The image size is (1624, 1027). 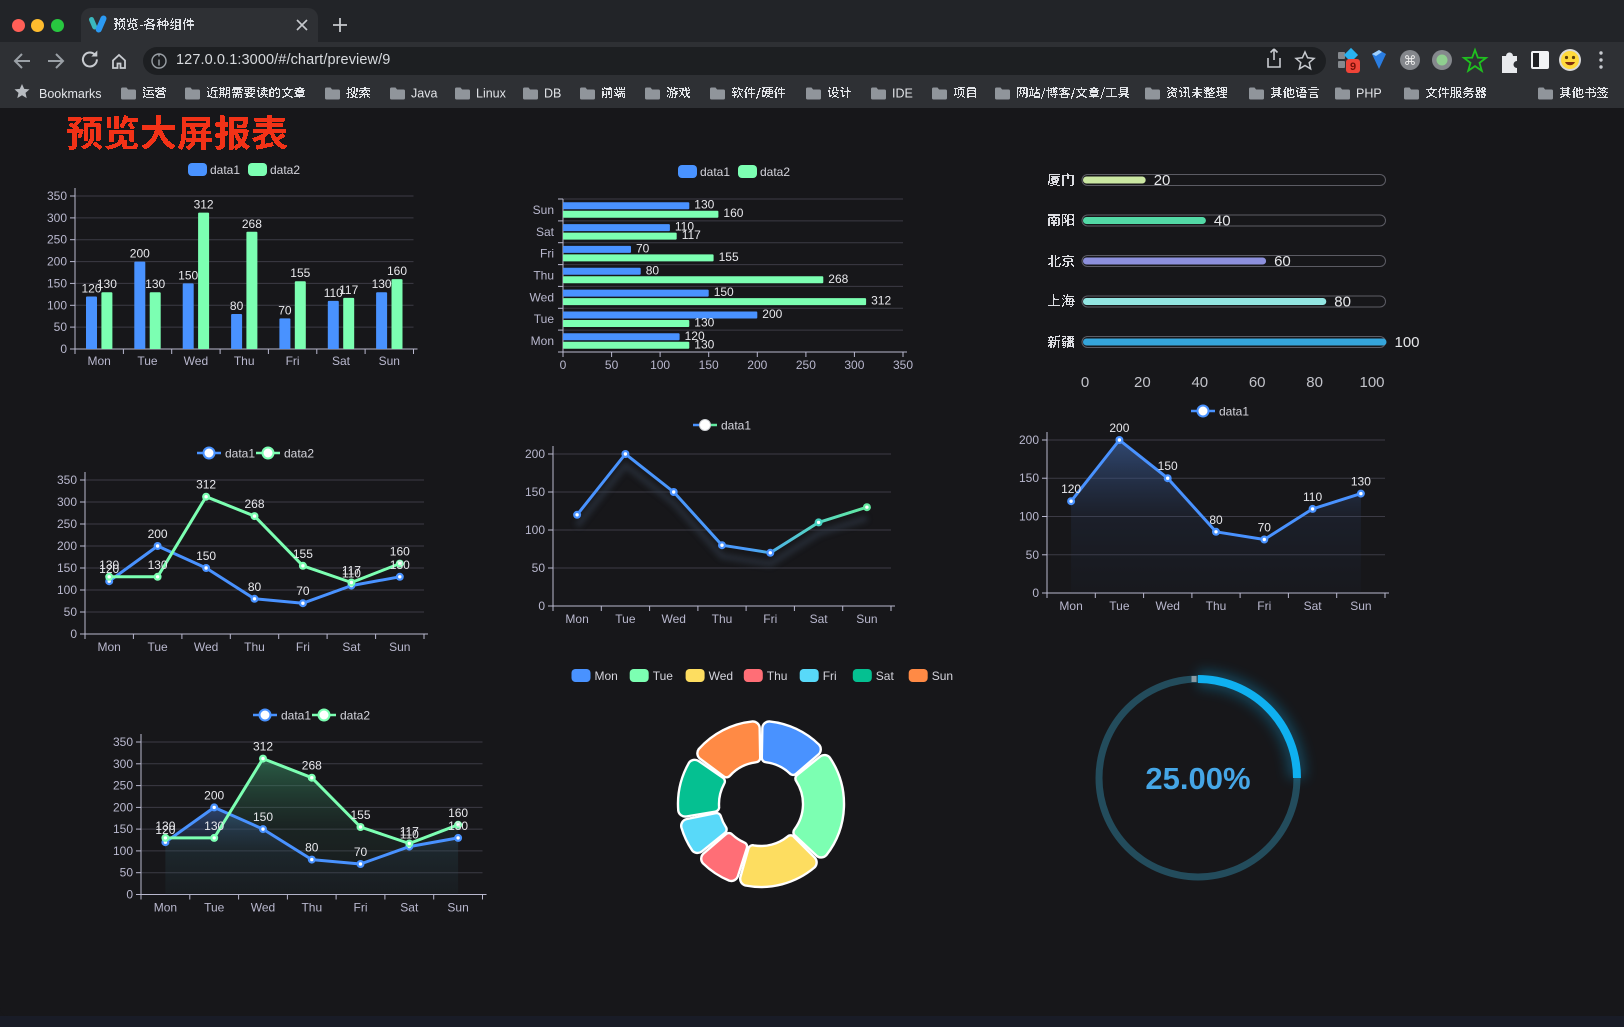 I want to click on svg-text: IDE, so click(x=902, y=94).